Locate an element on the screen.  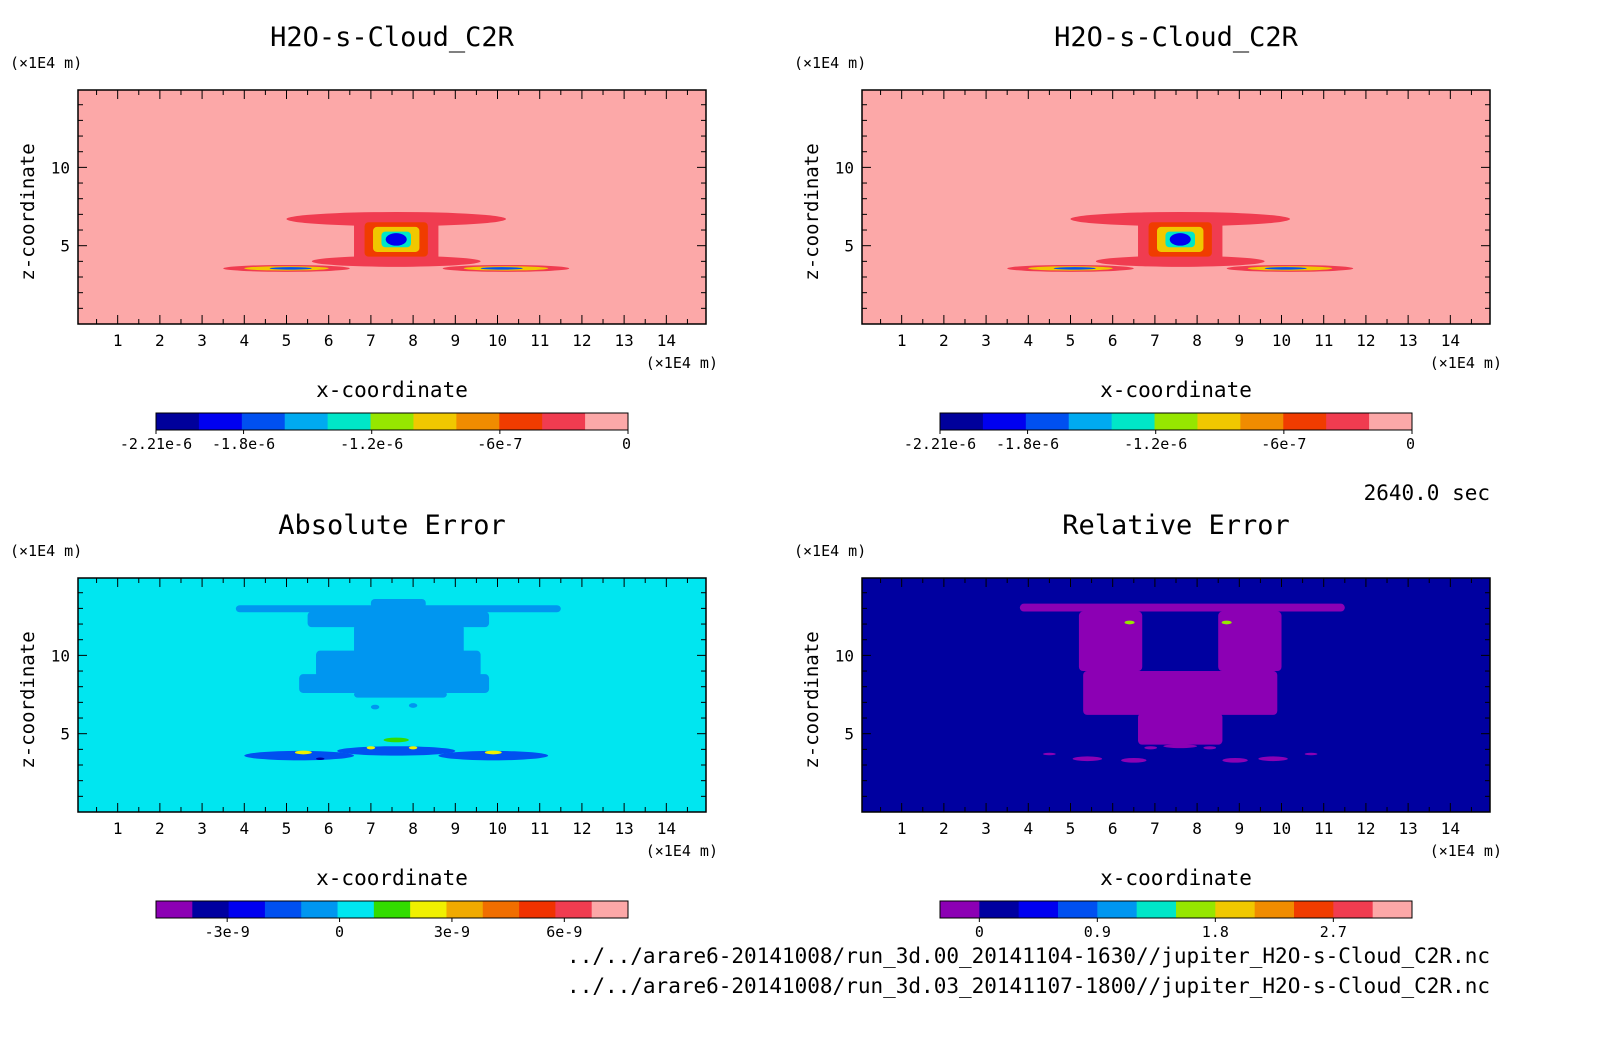
x-tick-label: 4 is located at coordinates (1028, 828).